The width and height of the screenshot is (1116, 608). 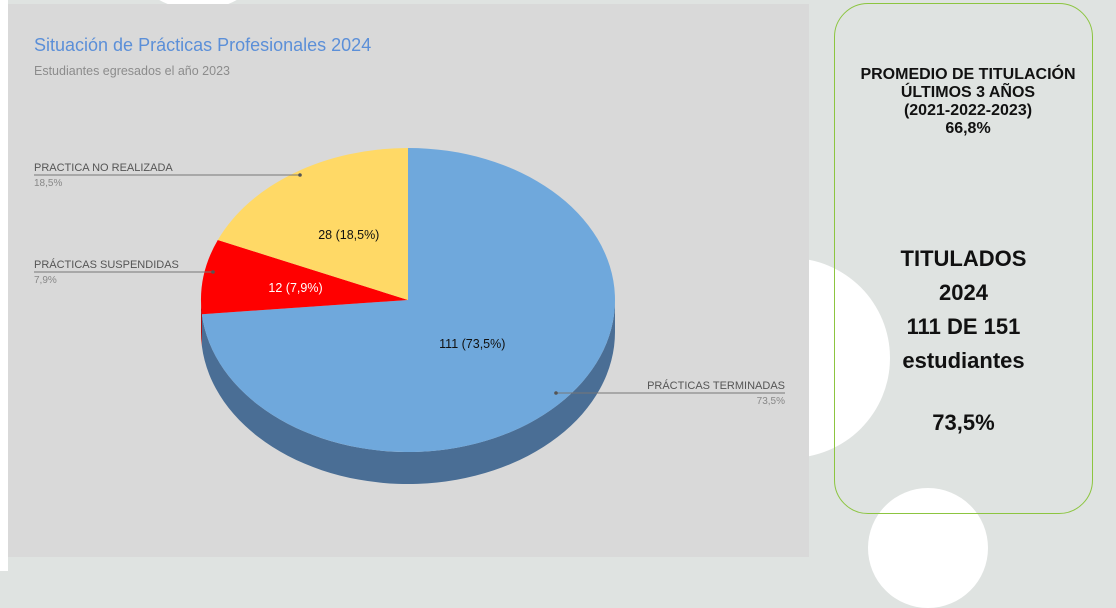 I want to click on legend-percent-0: 73,5%, so click(x=771, y=401).